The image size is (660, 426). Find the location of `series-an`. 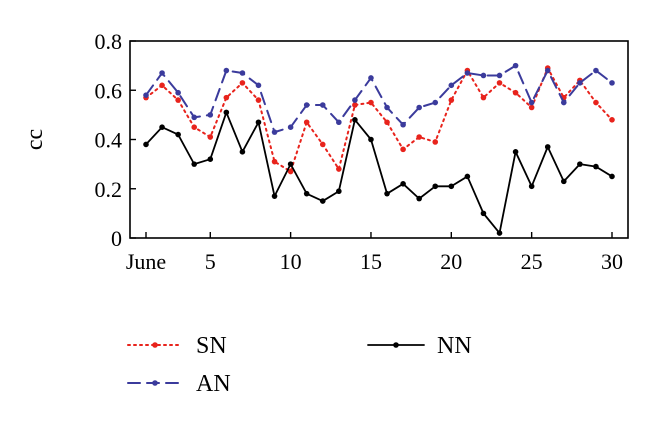

series-an is located at coordinates (379, 98).